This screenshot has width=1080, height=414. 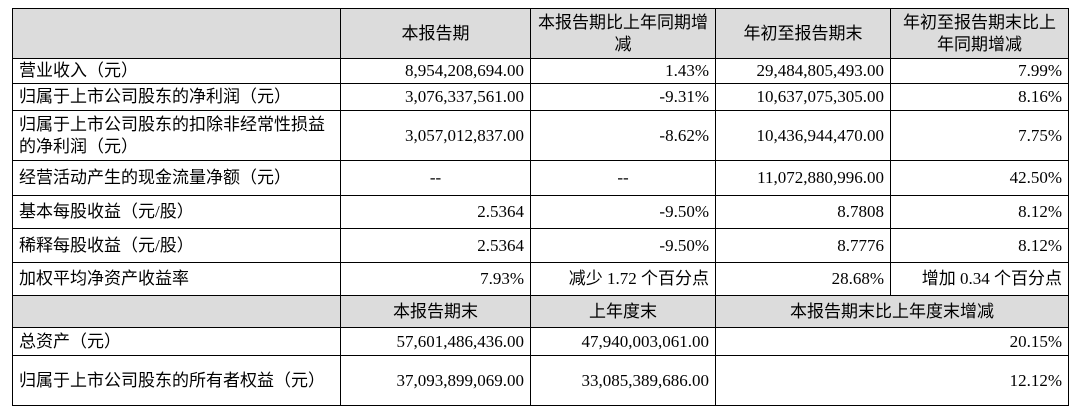 What do you see at coordinates (979, 33) in the screenshot?
I see `header-cell: 年初至报告期末比上年同期增减` at bounding box center [979, 33].